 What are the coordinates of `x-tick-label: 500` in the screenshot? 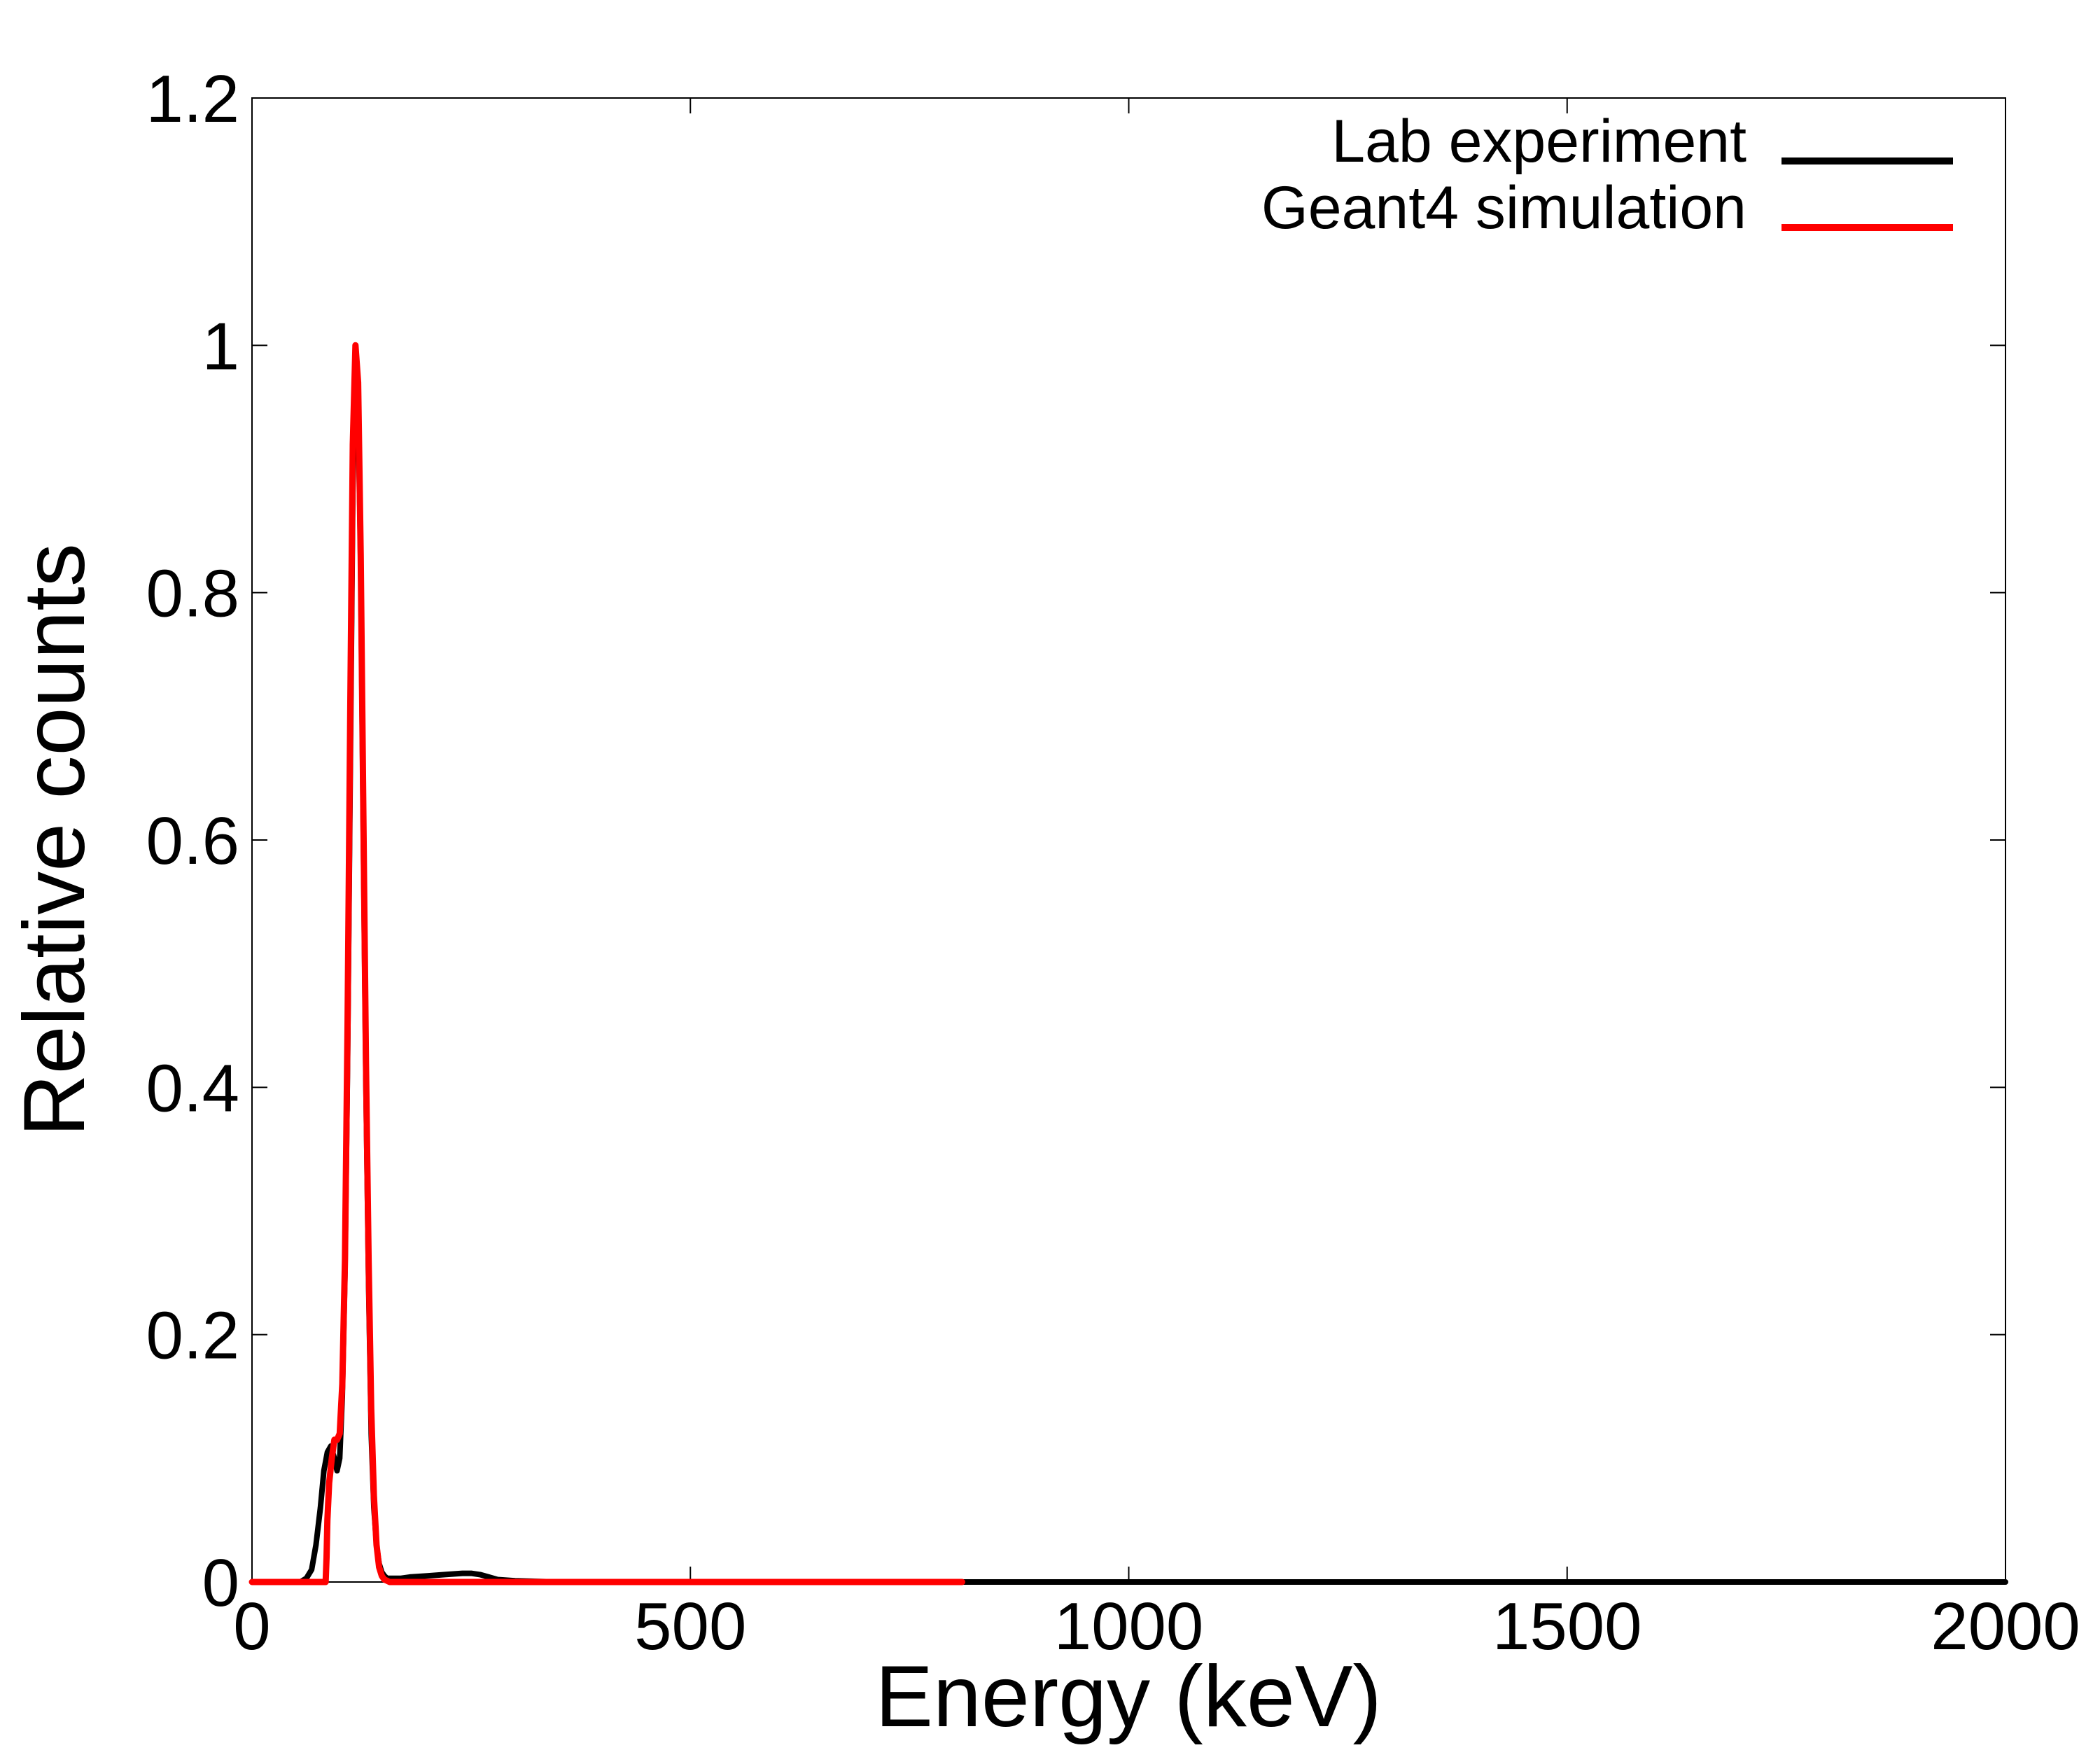 It's located at (690, 1626).